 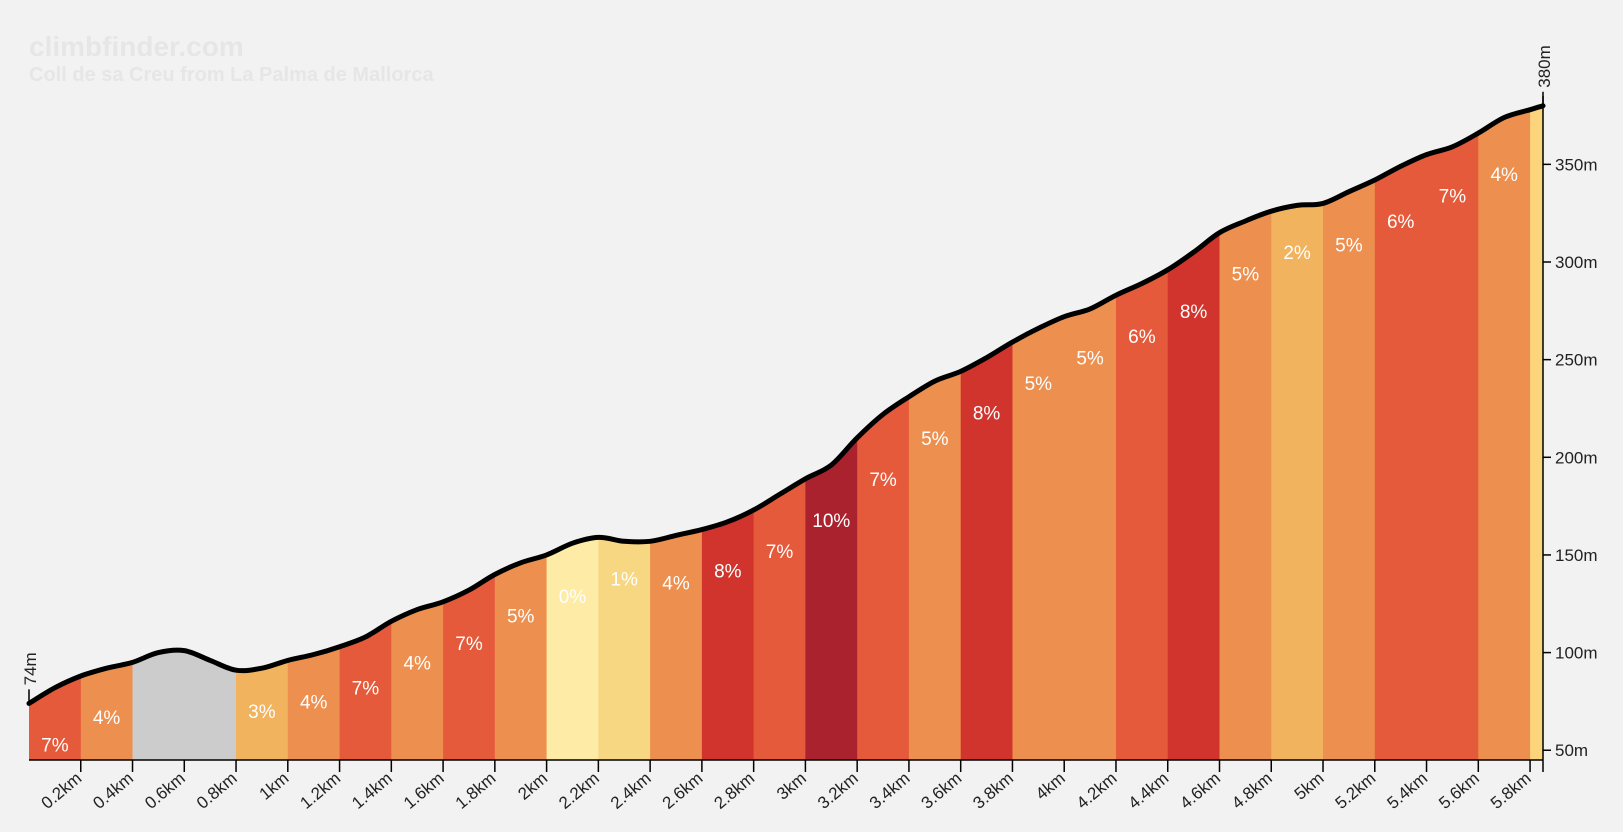 I want to click on grade-label: 3%, so click(x=262, y=712).